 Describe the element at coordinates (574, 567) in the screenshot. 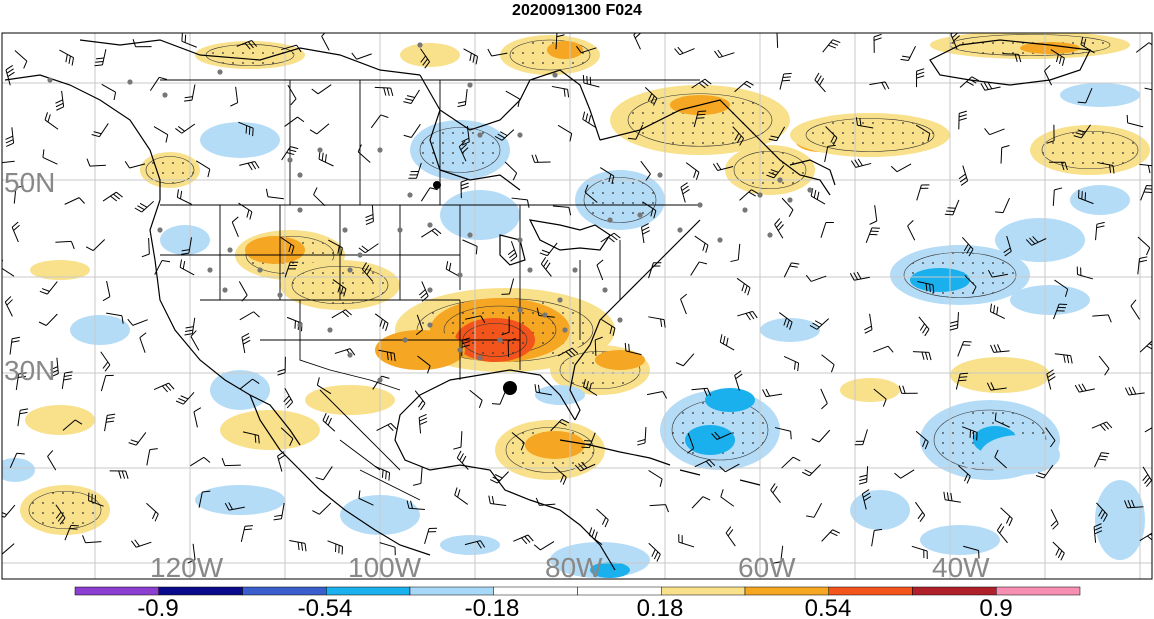

I see `lon-label-80w: 80W` at that location.